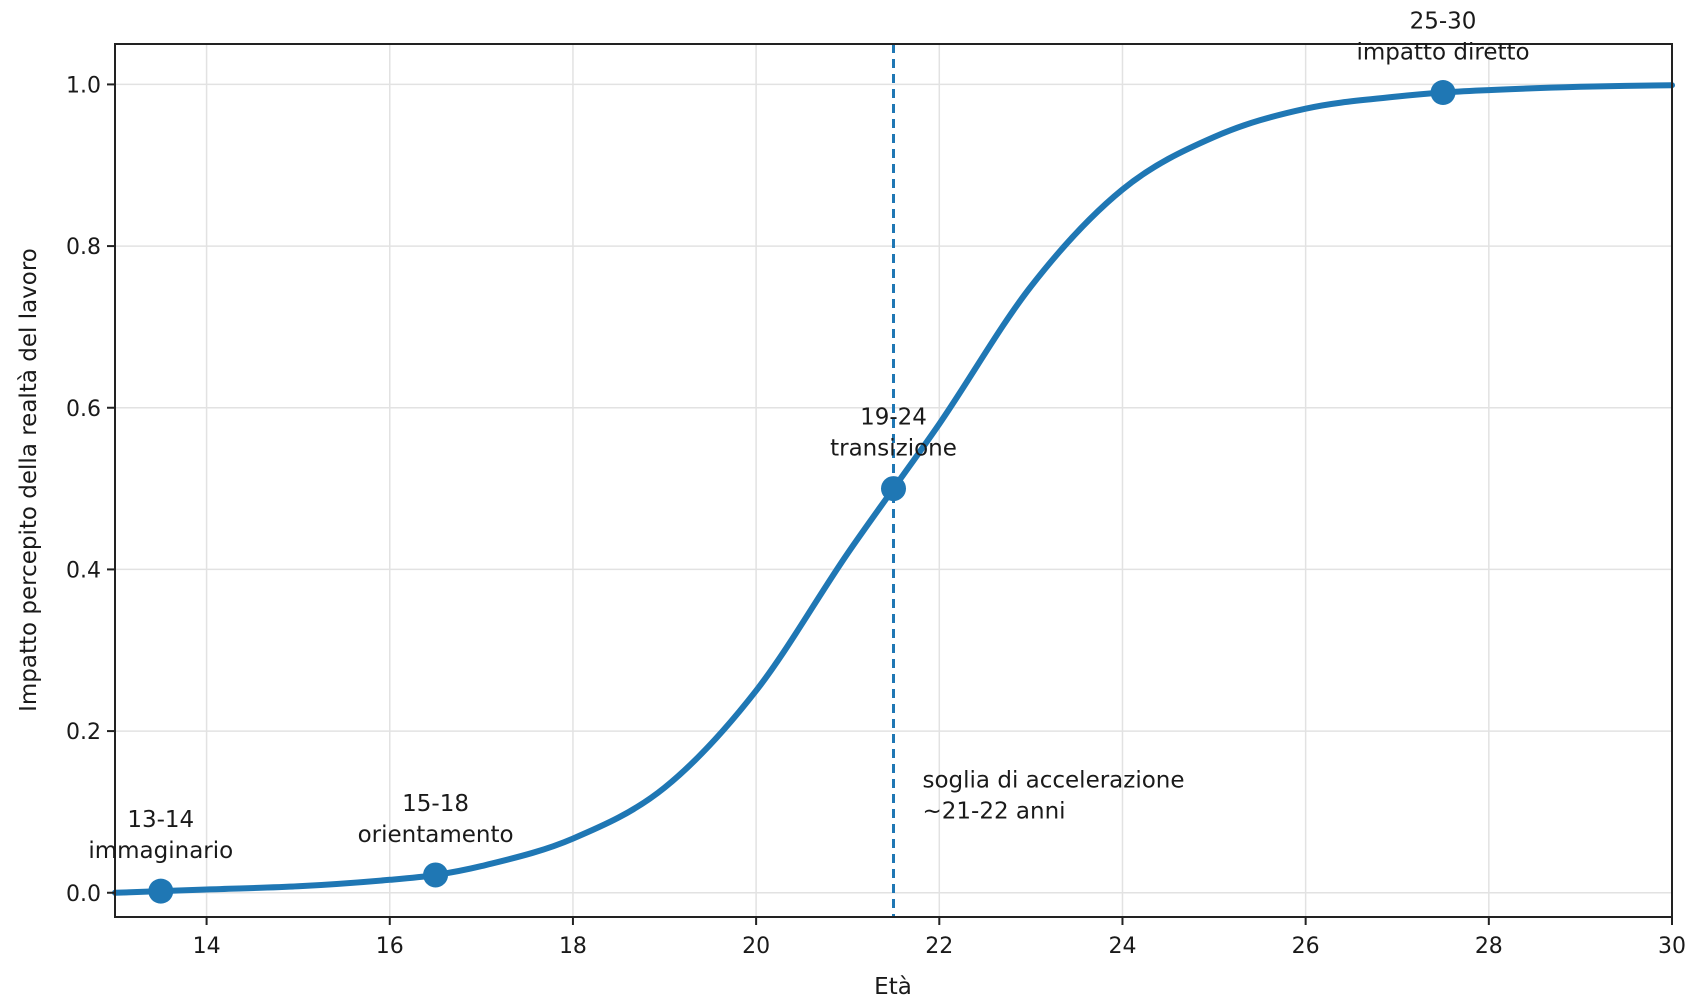 Image resolution: width=1688 pixels, height=998 pixels. Describe the element at coordinates (83, 409) in the screenshot. I see `y-tick-label: 0.6` at that location.